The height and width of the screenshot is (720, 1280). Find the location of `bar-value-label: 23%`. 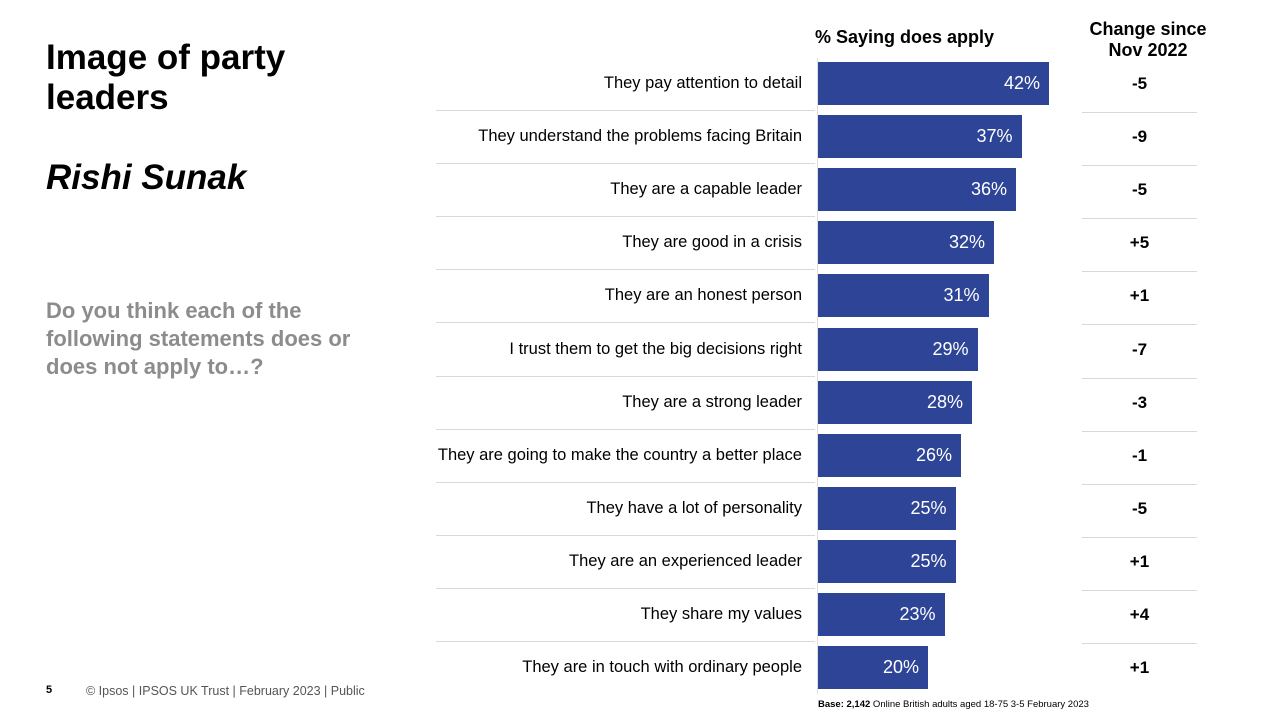

bar-value-label: 23% is located at coordinates (917, 614).